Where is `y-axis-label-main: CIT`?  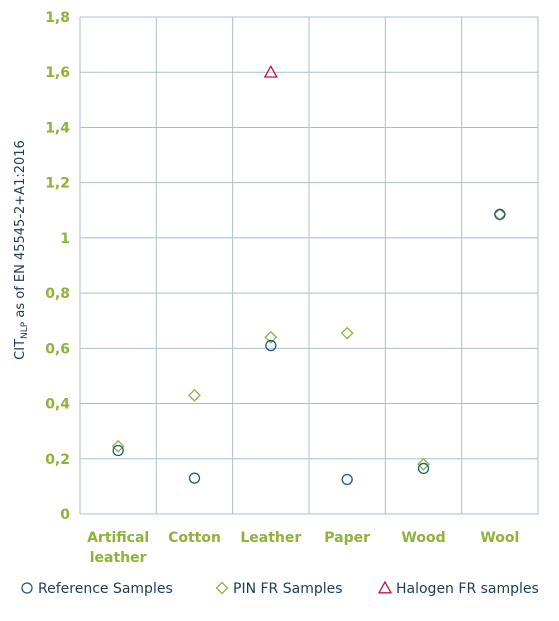 y-axis-label-main: CIT is located at coordinates (20, 349).